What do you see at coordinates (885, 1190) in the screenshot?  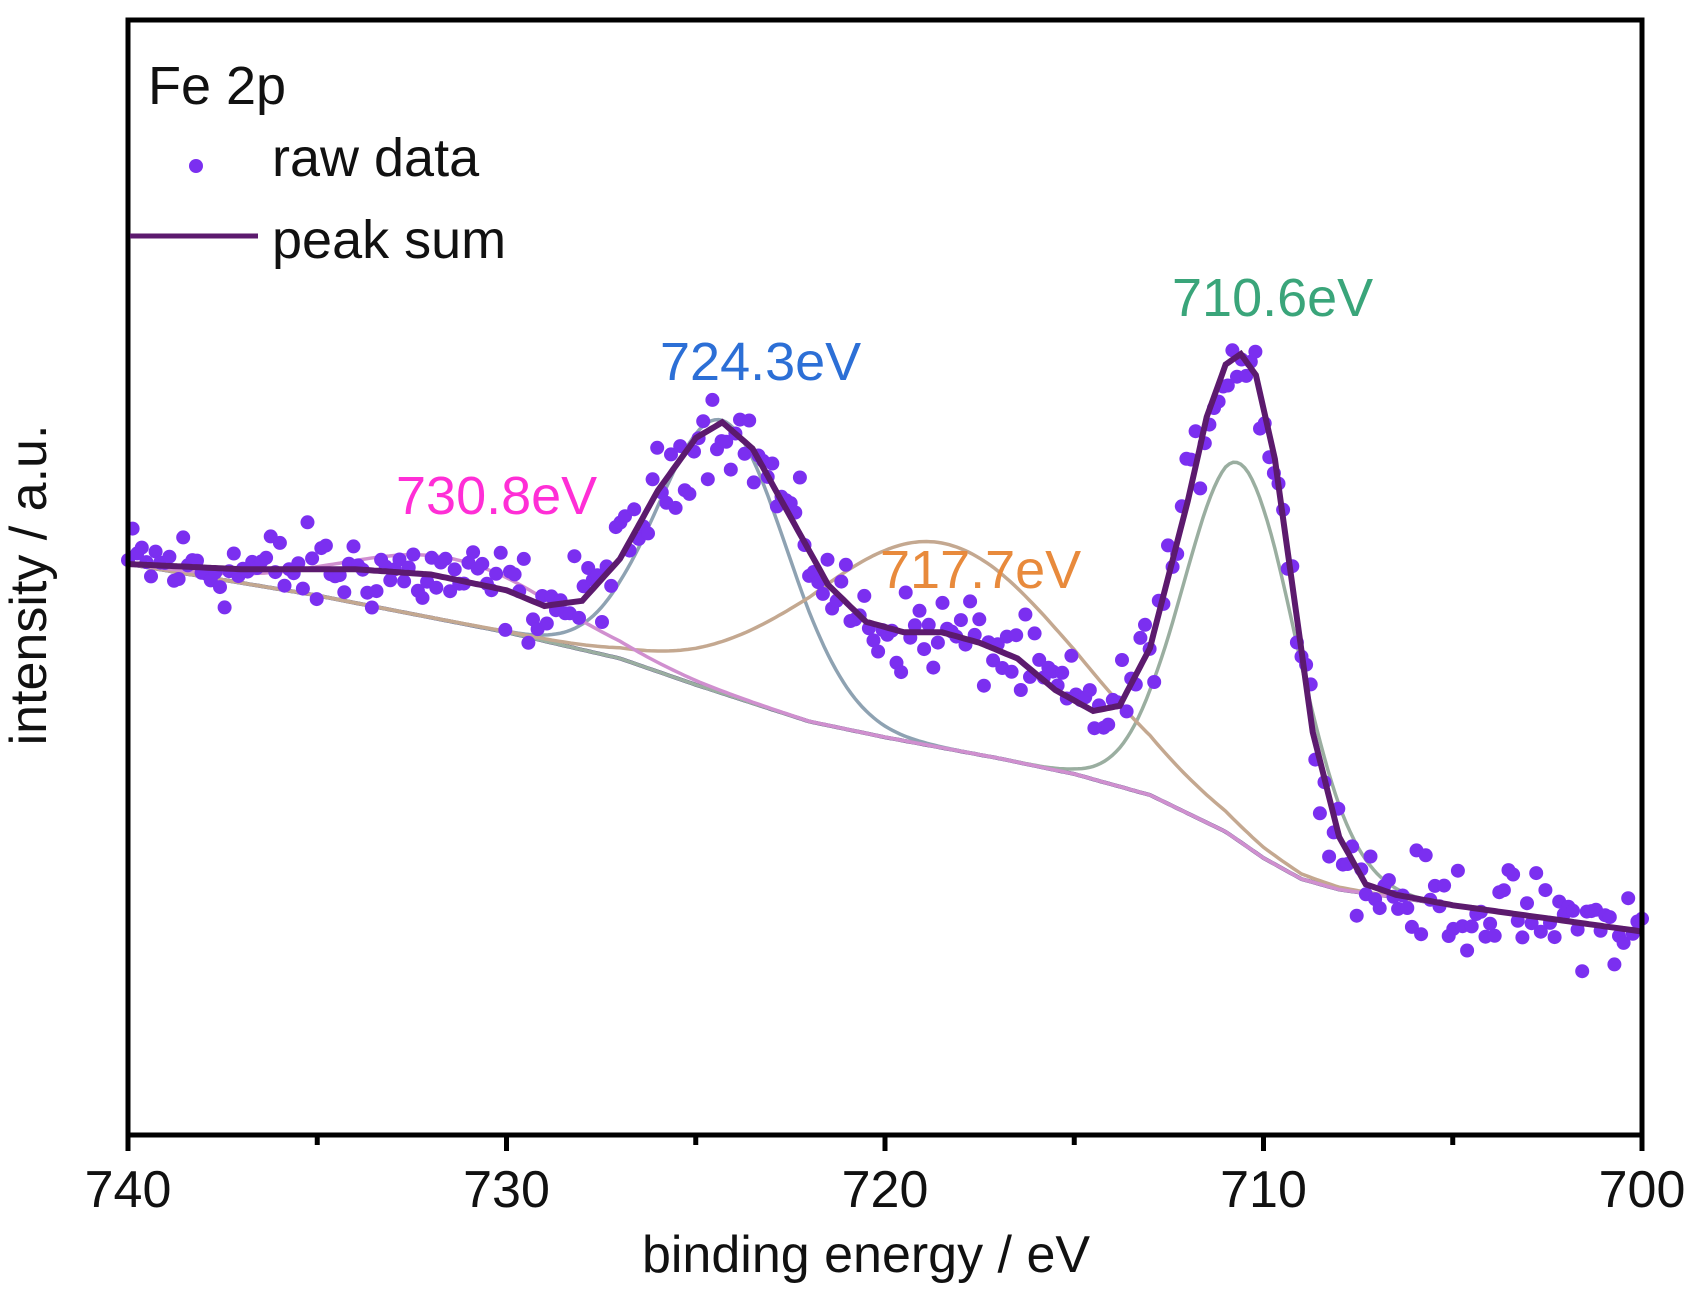 I see `x-tick-label: 720` at bounding box center [885, 1190].